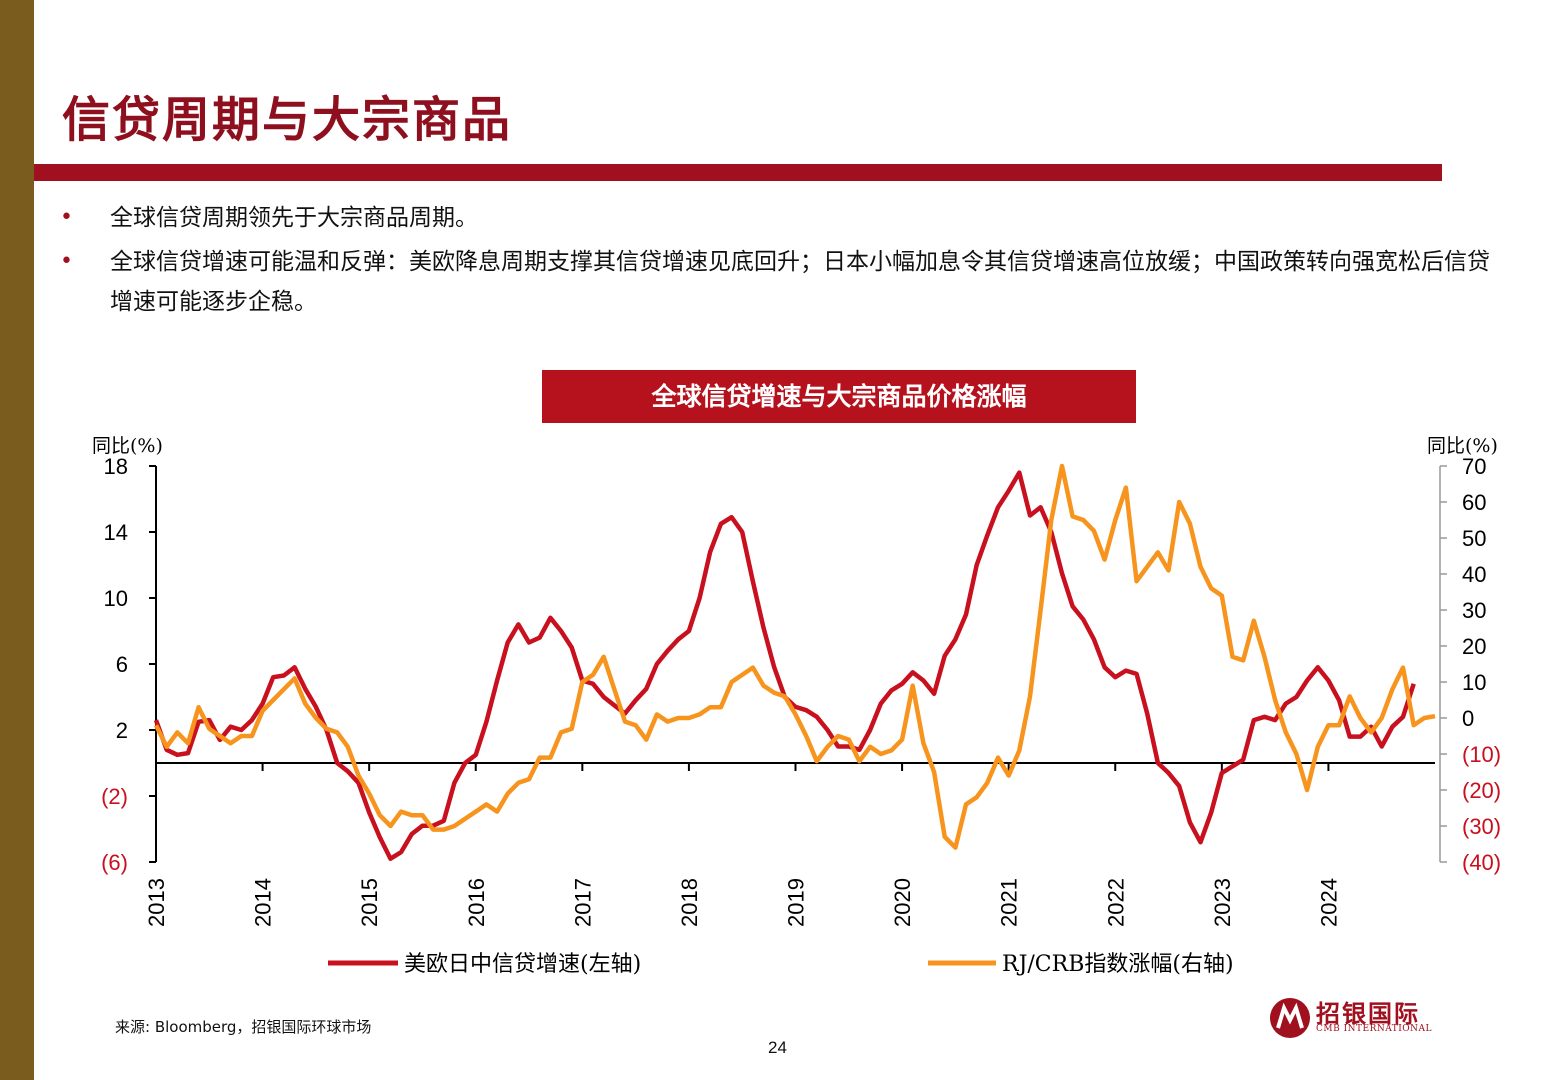 The width and height of the screenshot is (1560, 1080). What do you see at coordinates (1368, 1013) in the screenshot?
I see `logo-text: 招银国际` at bounding box center [1368, 1013].